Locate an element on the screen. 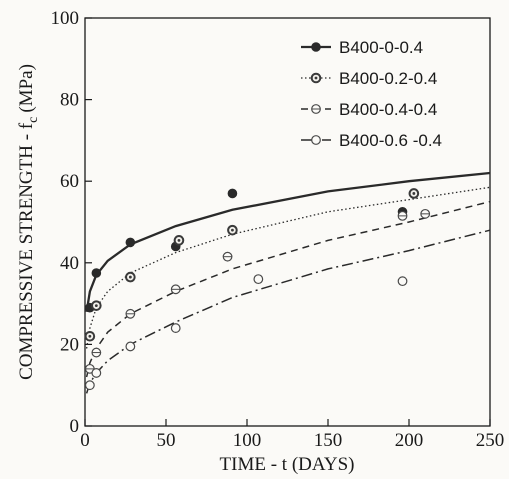  y-axis-label-unit: (MPa) is located at coordinates (26, 88).